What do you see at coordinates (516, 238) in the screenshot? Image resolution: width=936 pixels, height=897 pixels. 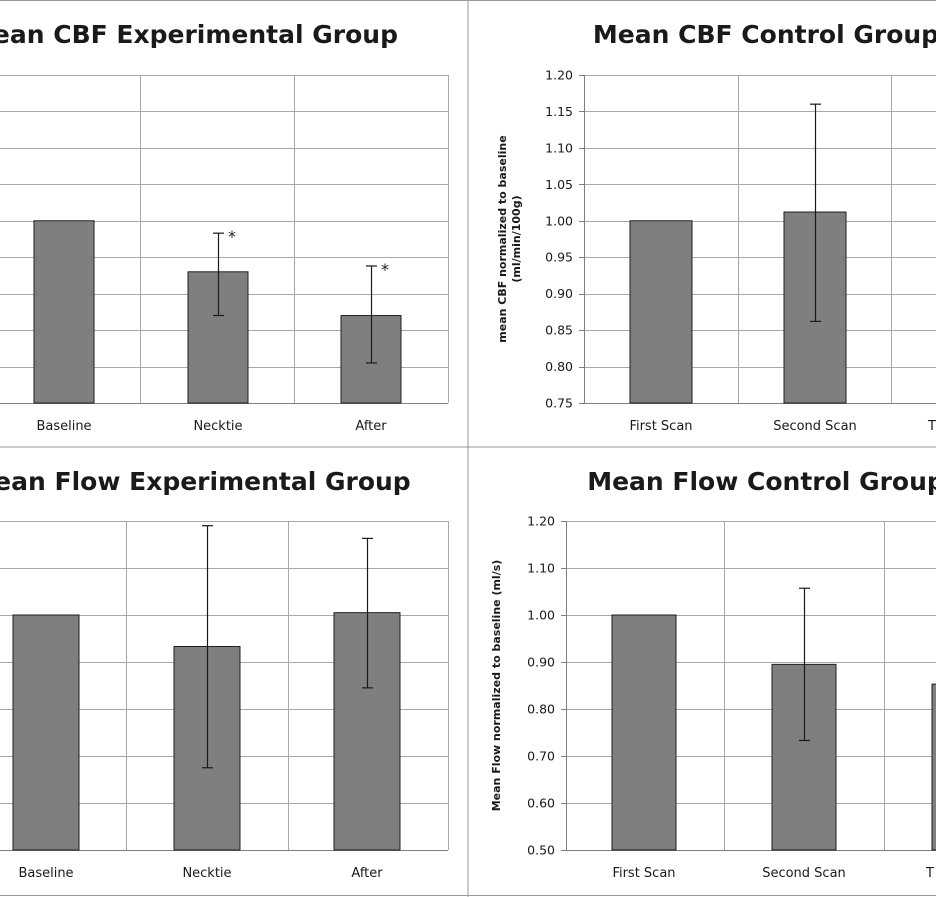 I see `y-axis-label: (ml/min/100g)` at bounding box center [516, 238].